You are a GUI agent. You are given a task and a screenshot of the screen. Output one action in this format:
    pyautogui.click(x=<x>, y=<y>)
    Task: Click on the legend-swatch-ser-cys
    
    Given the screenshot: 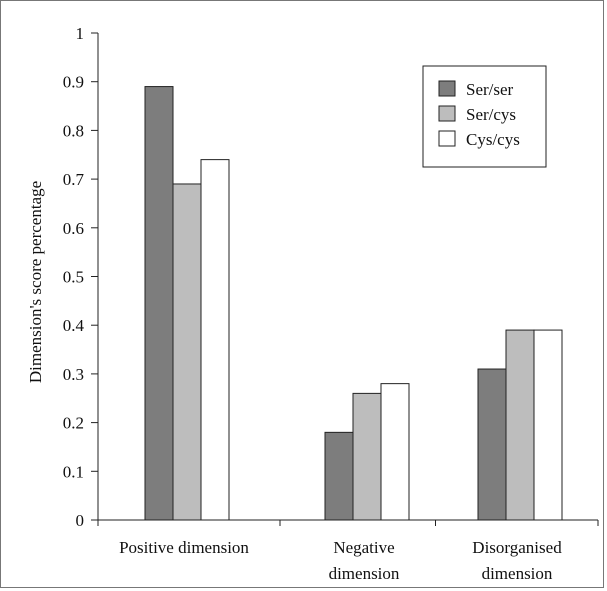 What is the action you would take?
    pyautogui.click(x=447, y=113)
    